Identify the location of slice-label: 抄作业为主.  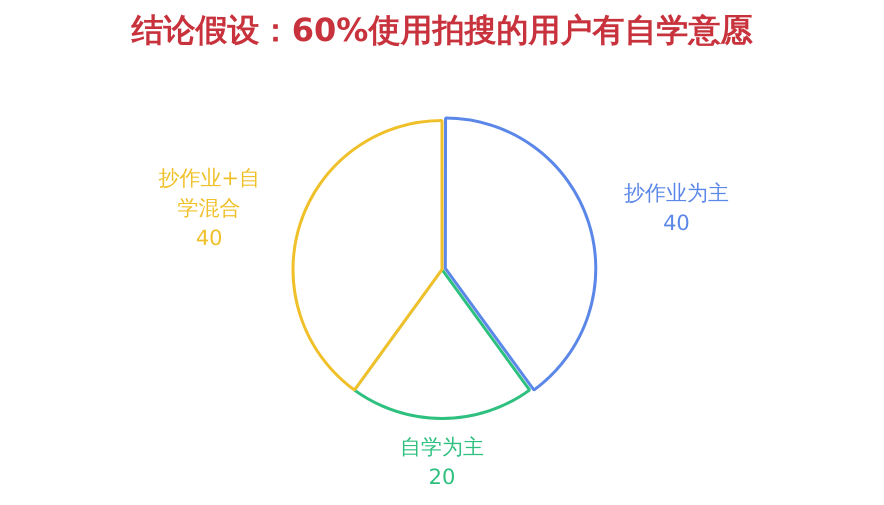
(676, 193).